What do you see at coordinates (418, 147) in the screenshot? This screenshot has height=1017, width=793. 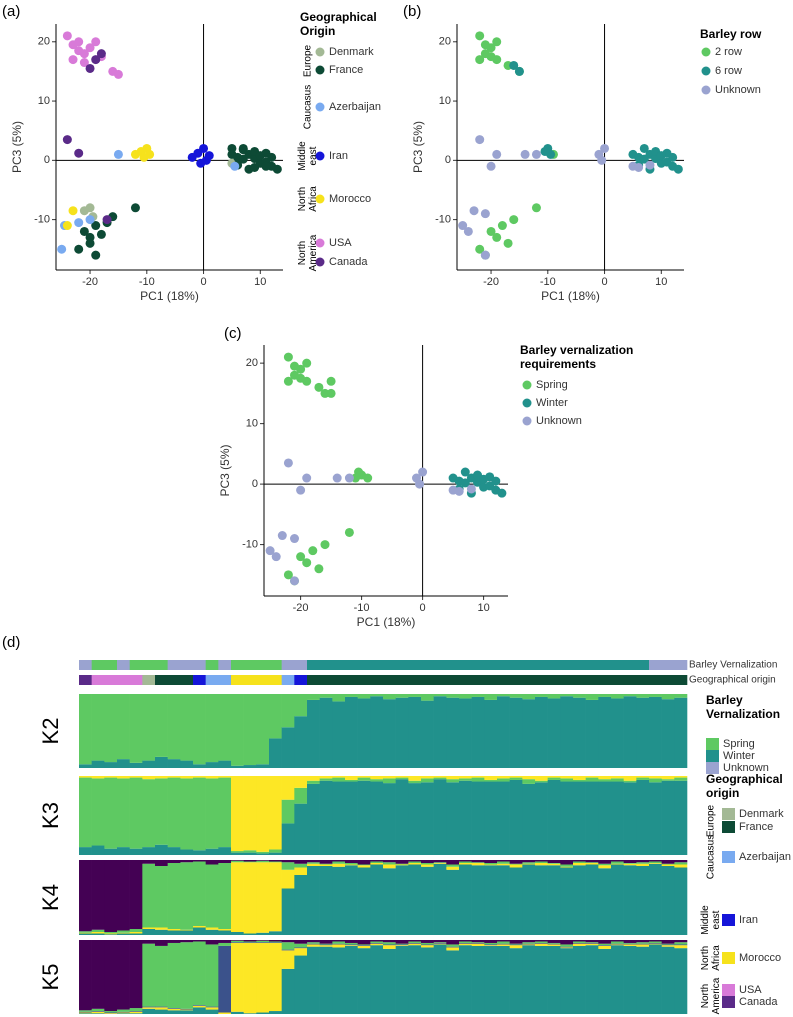 I see `y-axis-title: PC3 (5%)` at bounding box center [418, 147].